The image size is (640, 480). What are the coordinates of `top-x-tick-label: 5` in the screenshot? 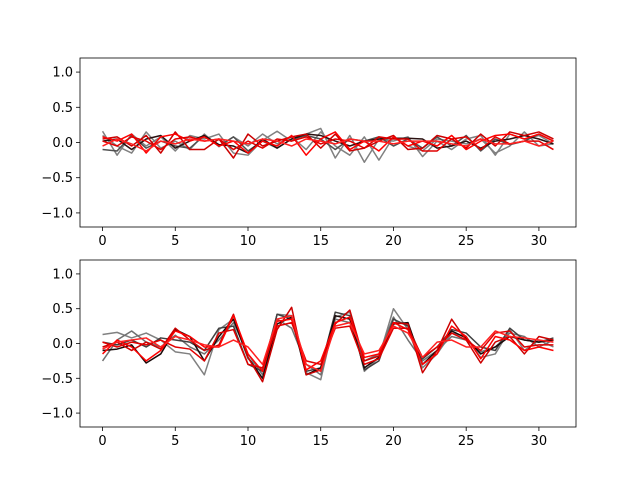 It's located at (175, 241).